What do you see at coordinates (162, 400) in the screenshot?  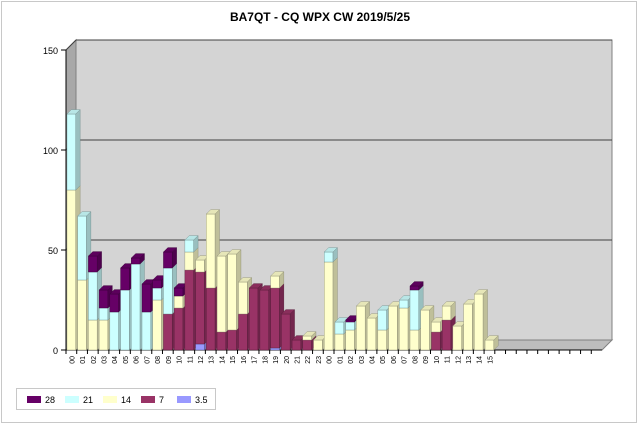 I see `legend-label: 7` at bounding box center [162, 400].